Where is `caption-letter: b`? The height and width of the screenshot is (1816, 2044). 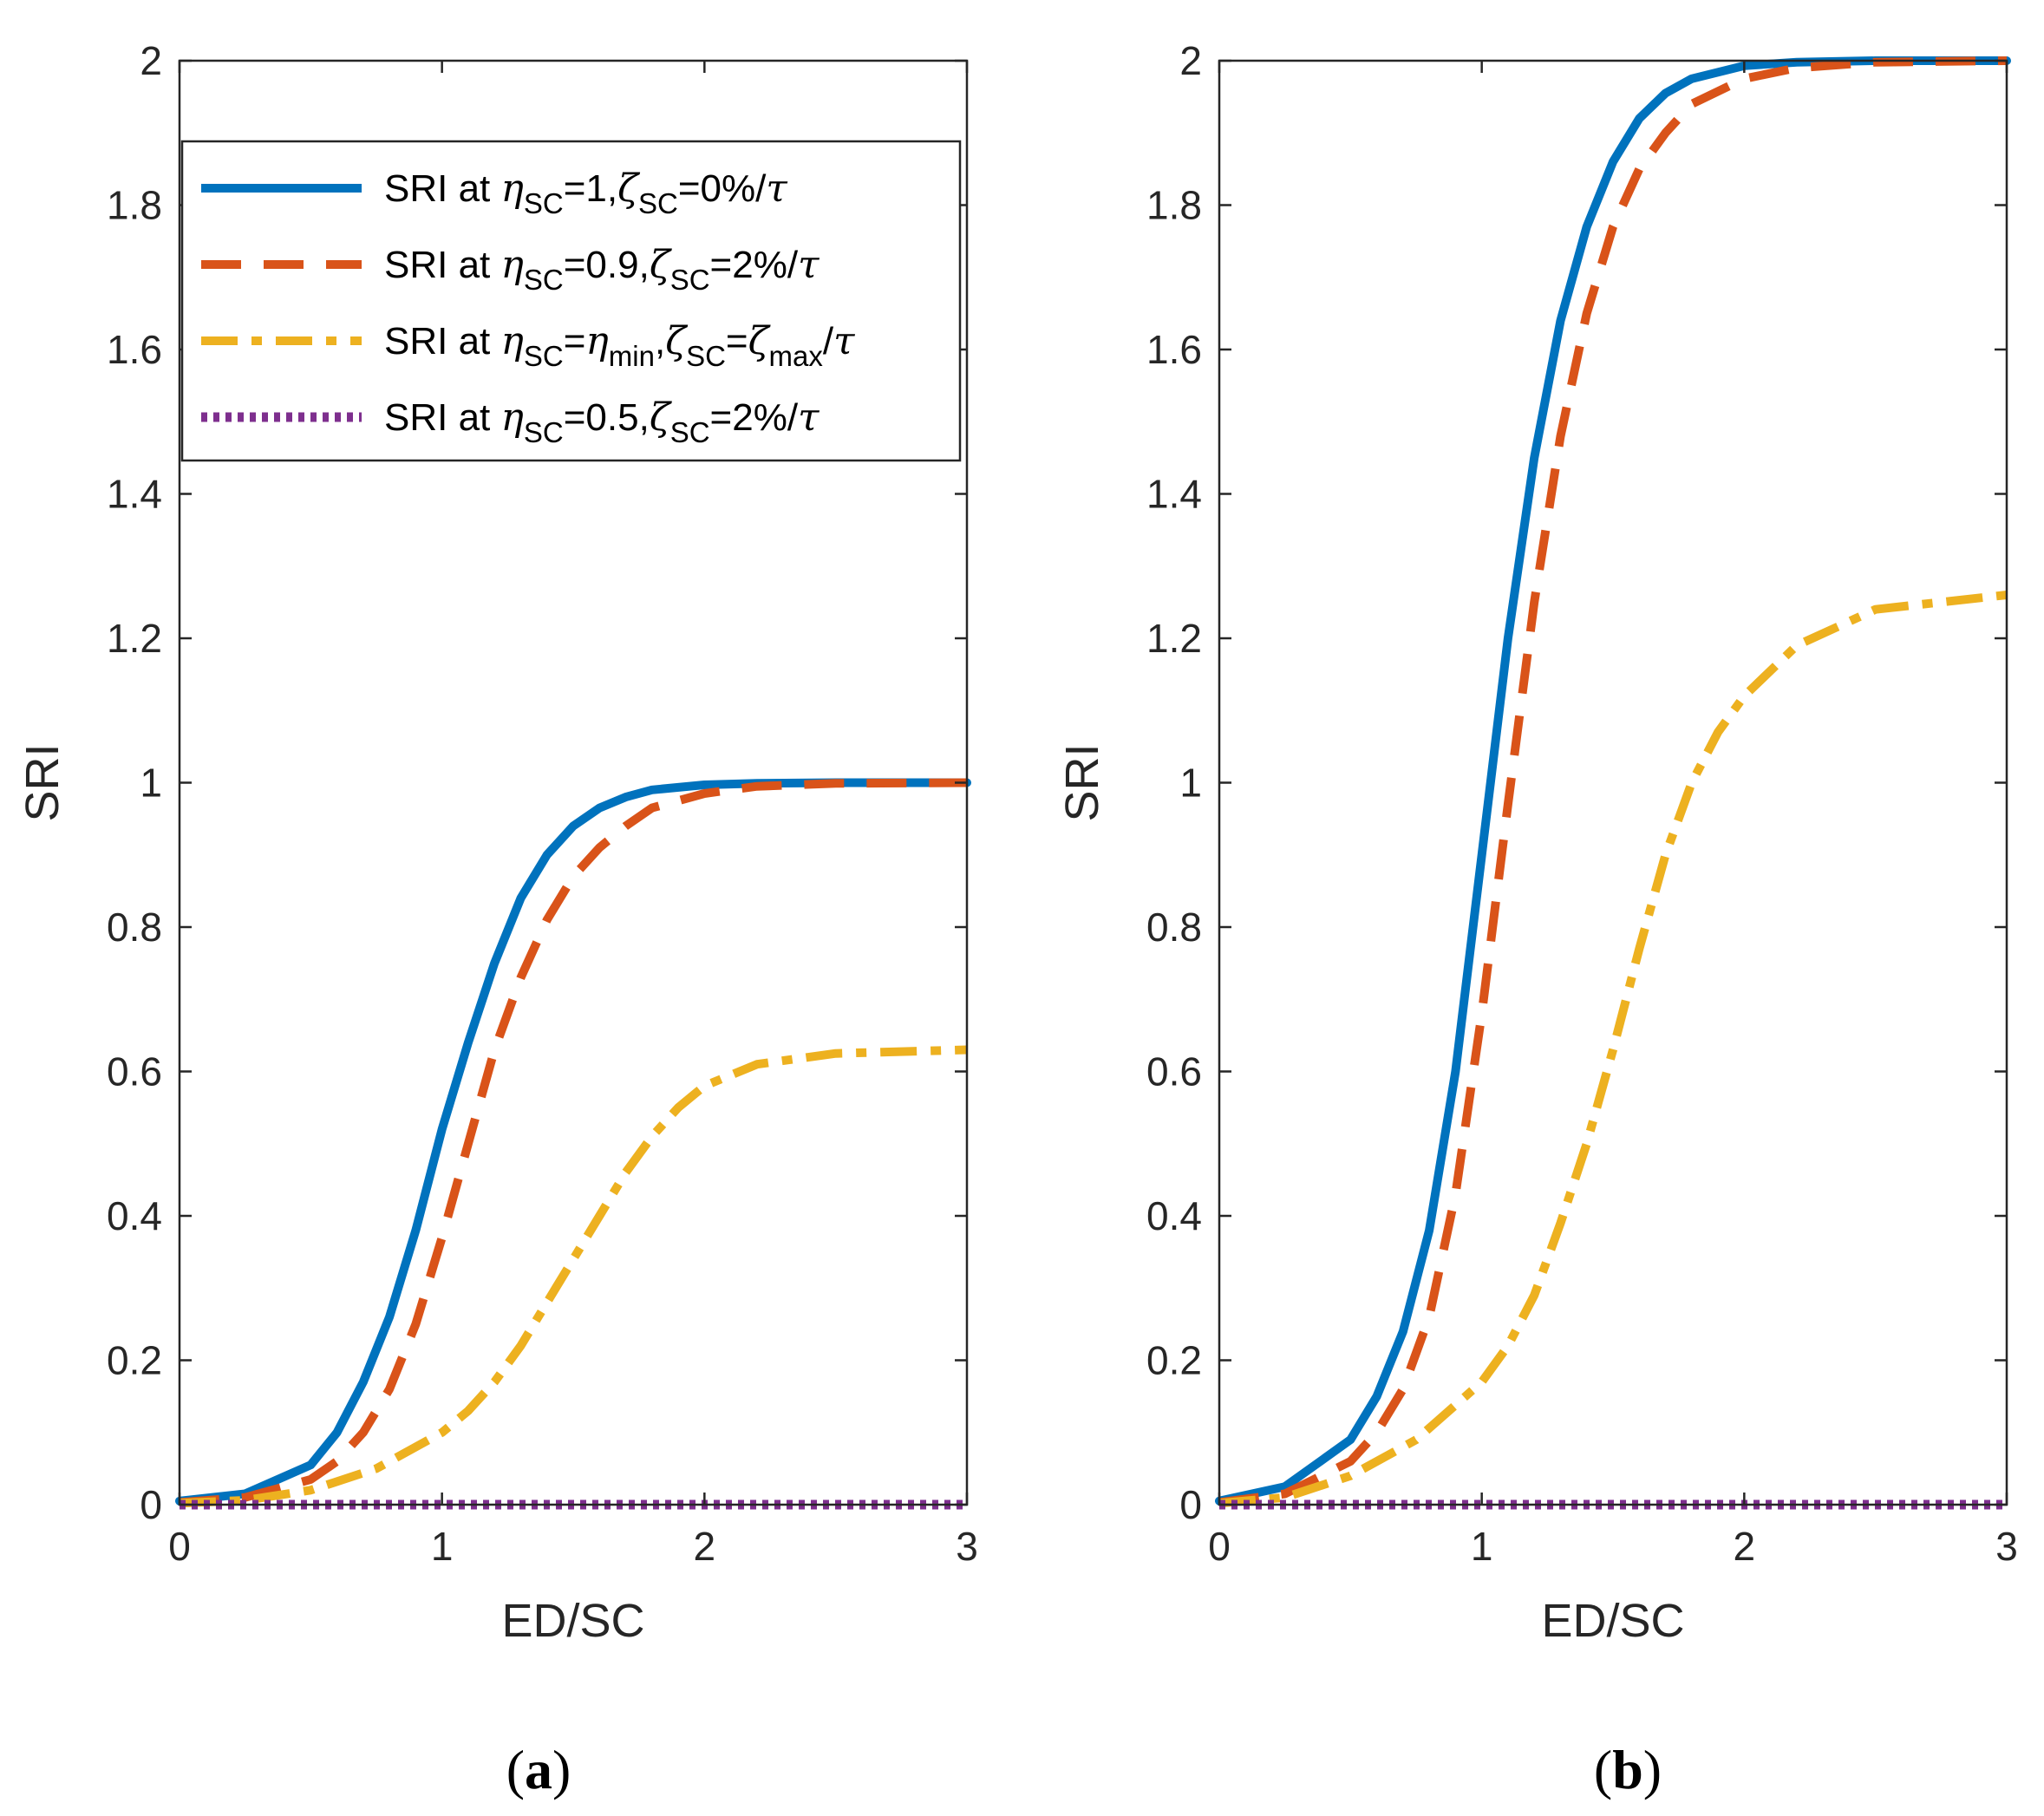 caption-letter: b is located at coordinates (1627, 1769).